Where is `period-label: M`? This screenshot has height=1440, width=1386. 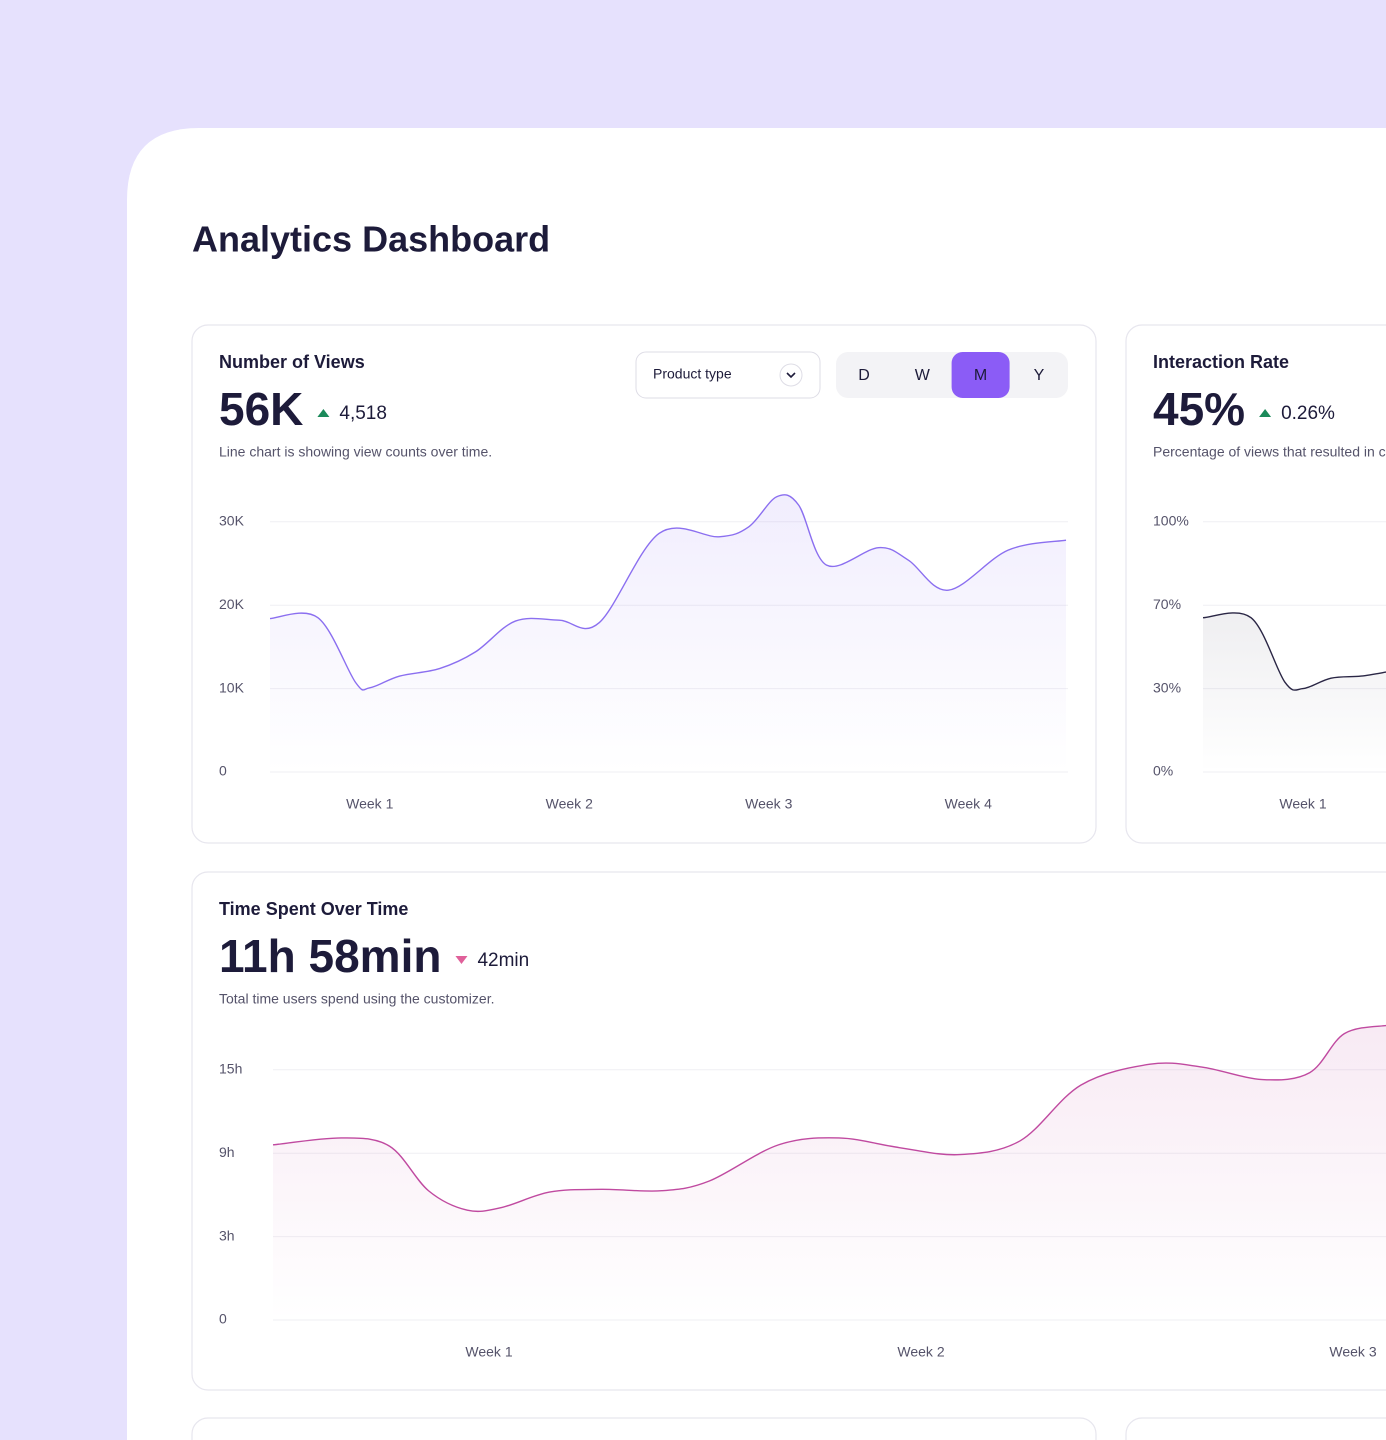
period-label: M is located at coordinates (980, 375).